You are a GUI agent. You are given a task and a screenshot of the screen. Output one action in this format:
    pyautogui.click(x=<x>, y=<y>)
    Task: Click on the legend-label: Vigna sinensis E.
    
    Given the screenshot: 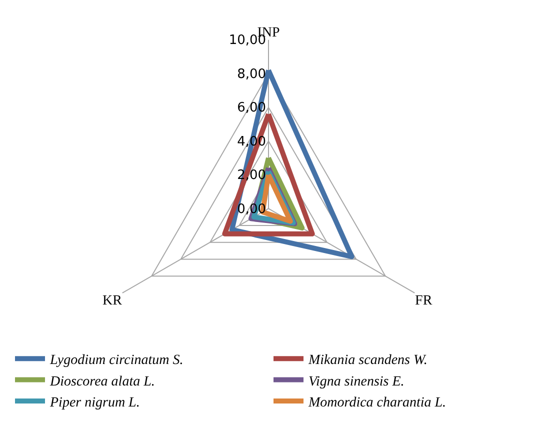 What is the action you would take?
    pyautogui.click(x=356, y=382)
    